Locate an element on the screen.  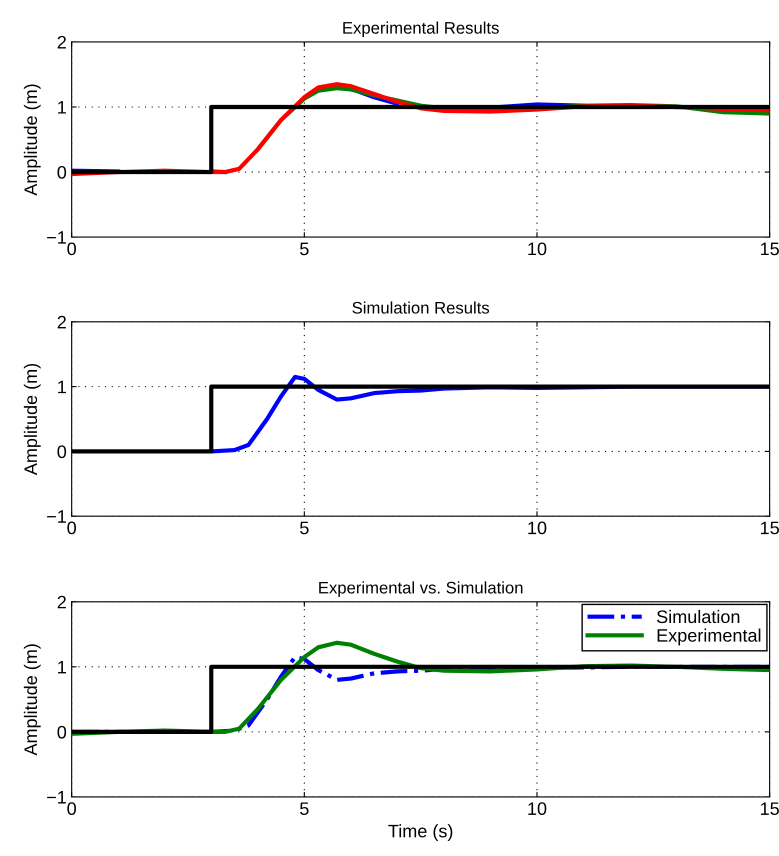
chart-title: Experimental vs. Simulation is located at coordinates (420, 589).